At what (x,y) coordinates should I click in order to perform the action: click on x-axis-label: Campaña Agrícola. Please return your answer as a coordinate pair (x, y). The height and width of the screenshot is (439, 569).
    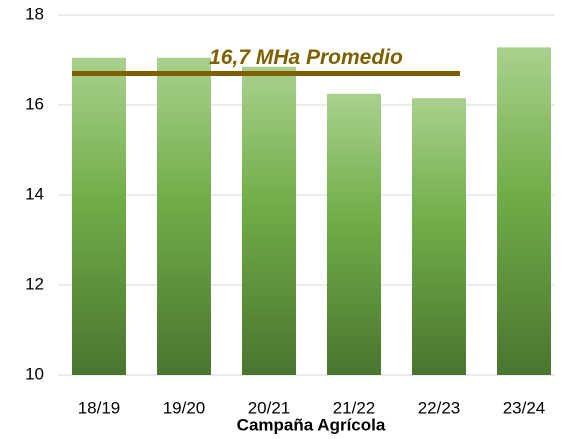
    Looking at the image, I should click on (311, 424).